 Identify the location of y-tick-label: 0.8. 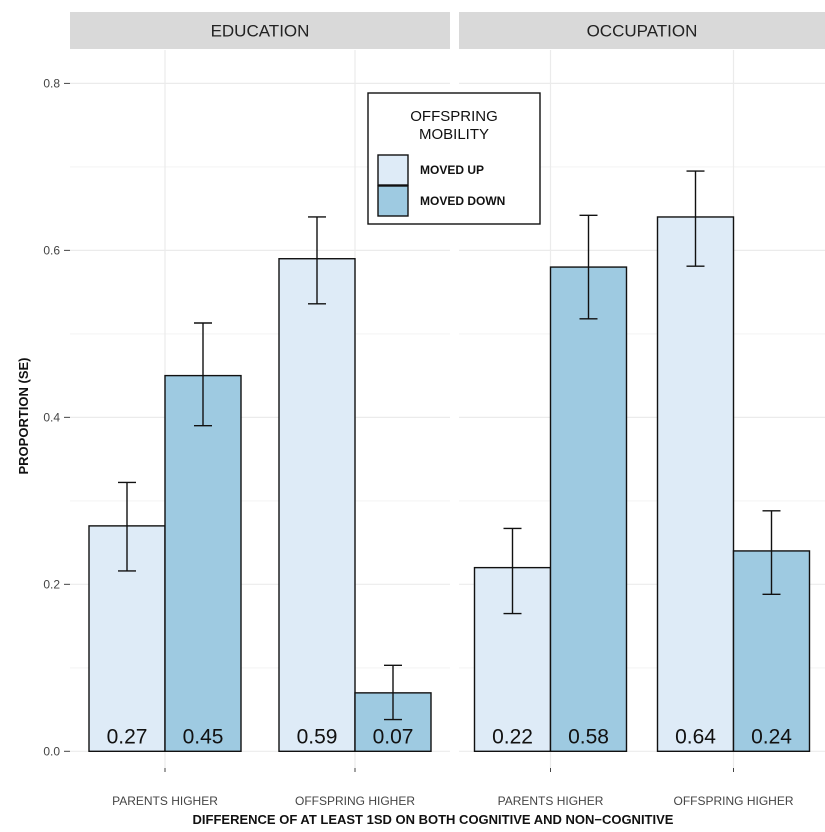
(51, 83).